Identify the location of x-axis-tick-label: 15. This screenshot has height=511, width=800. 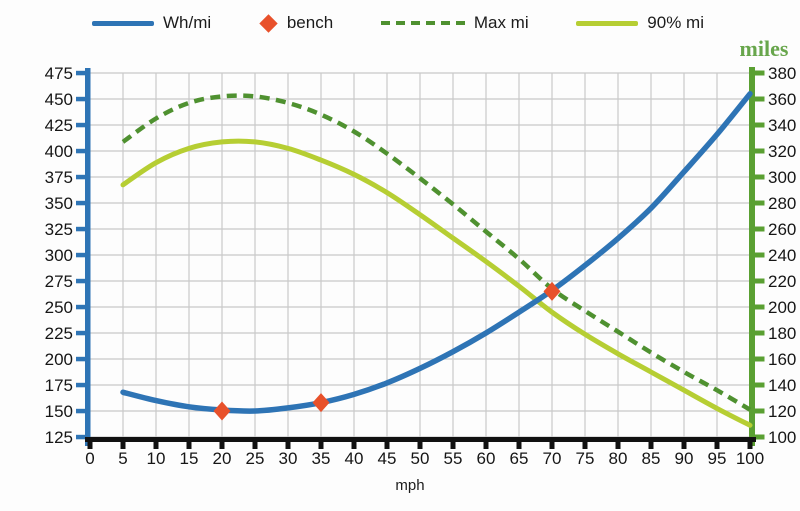
(189, 458).